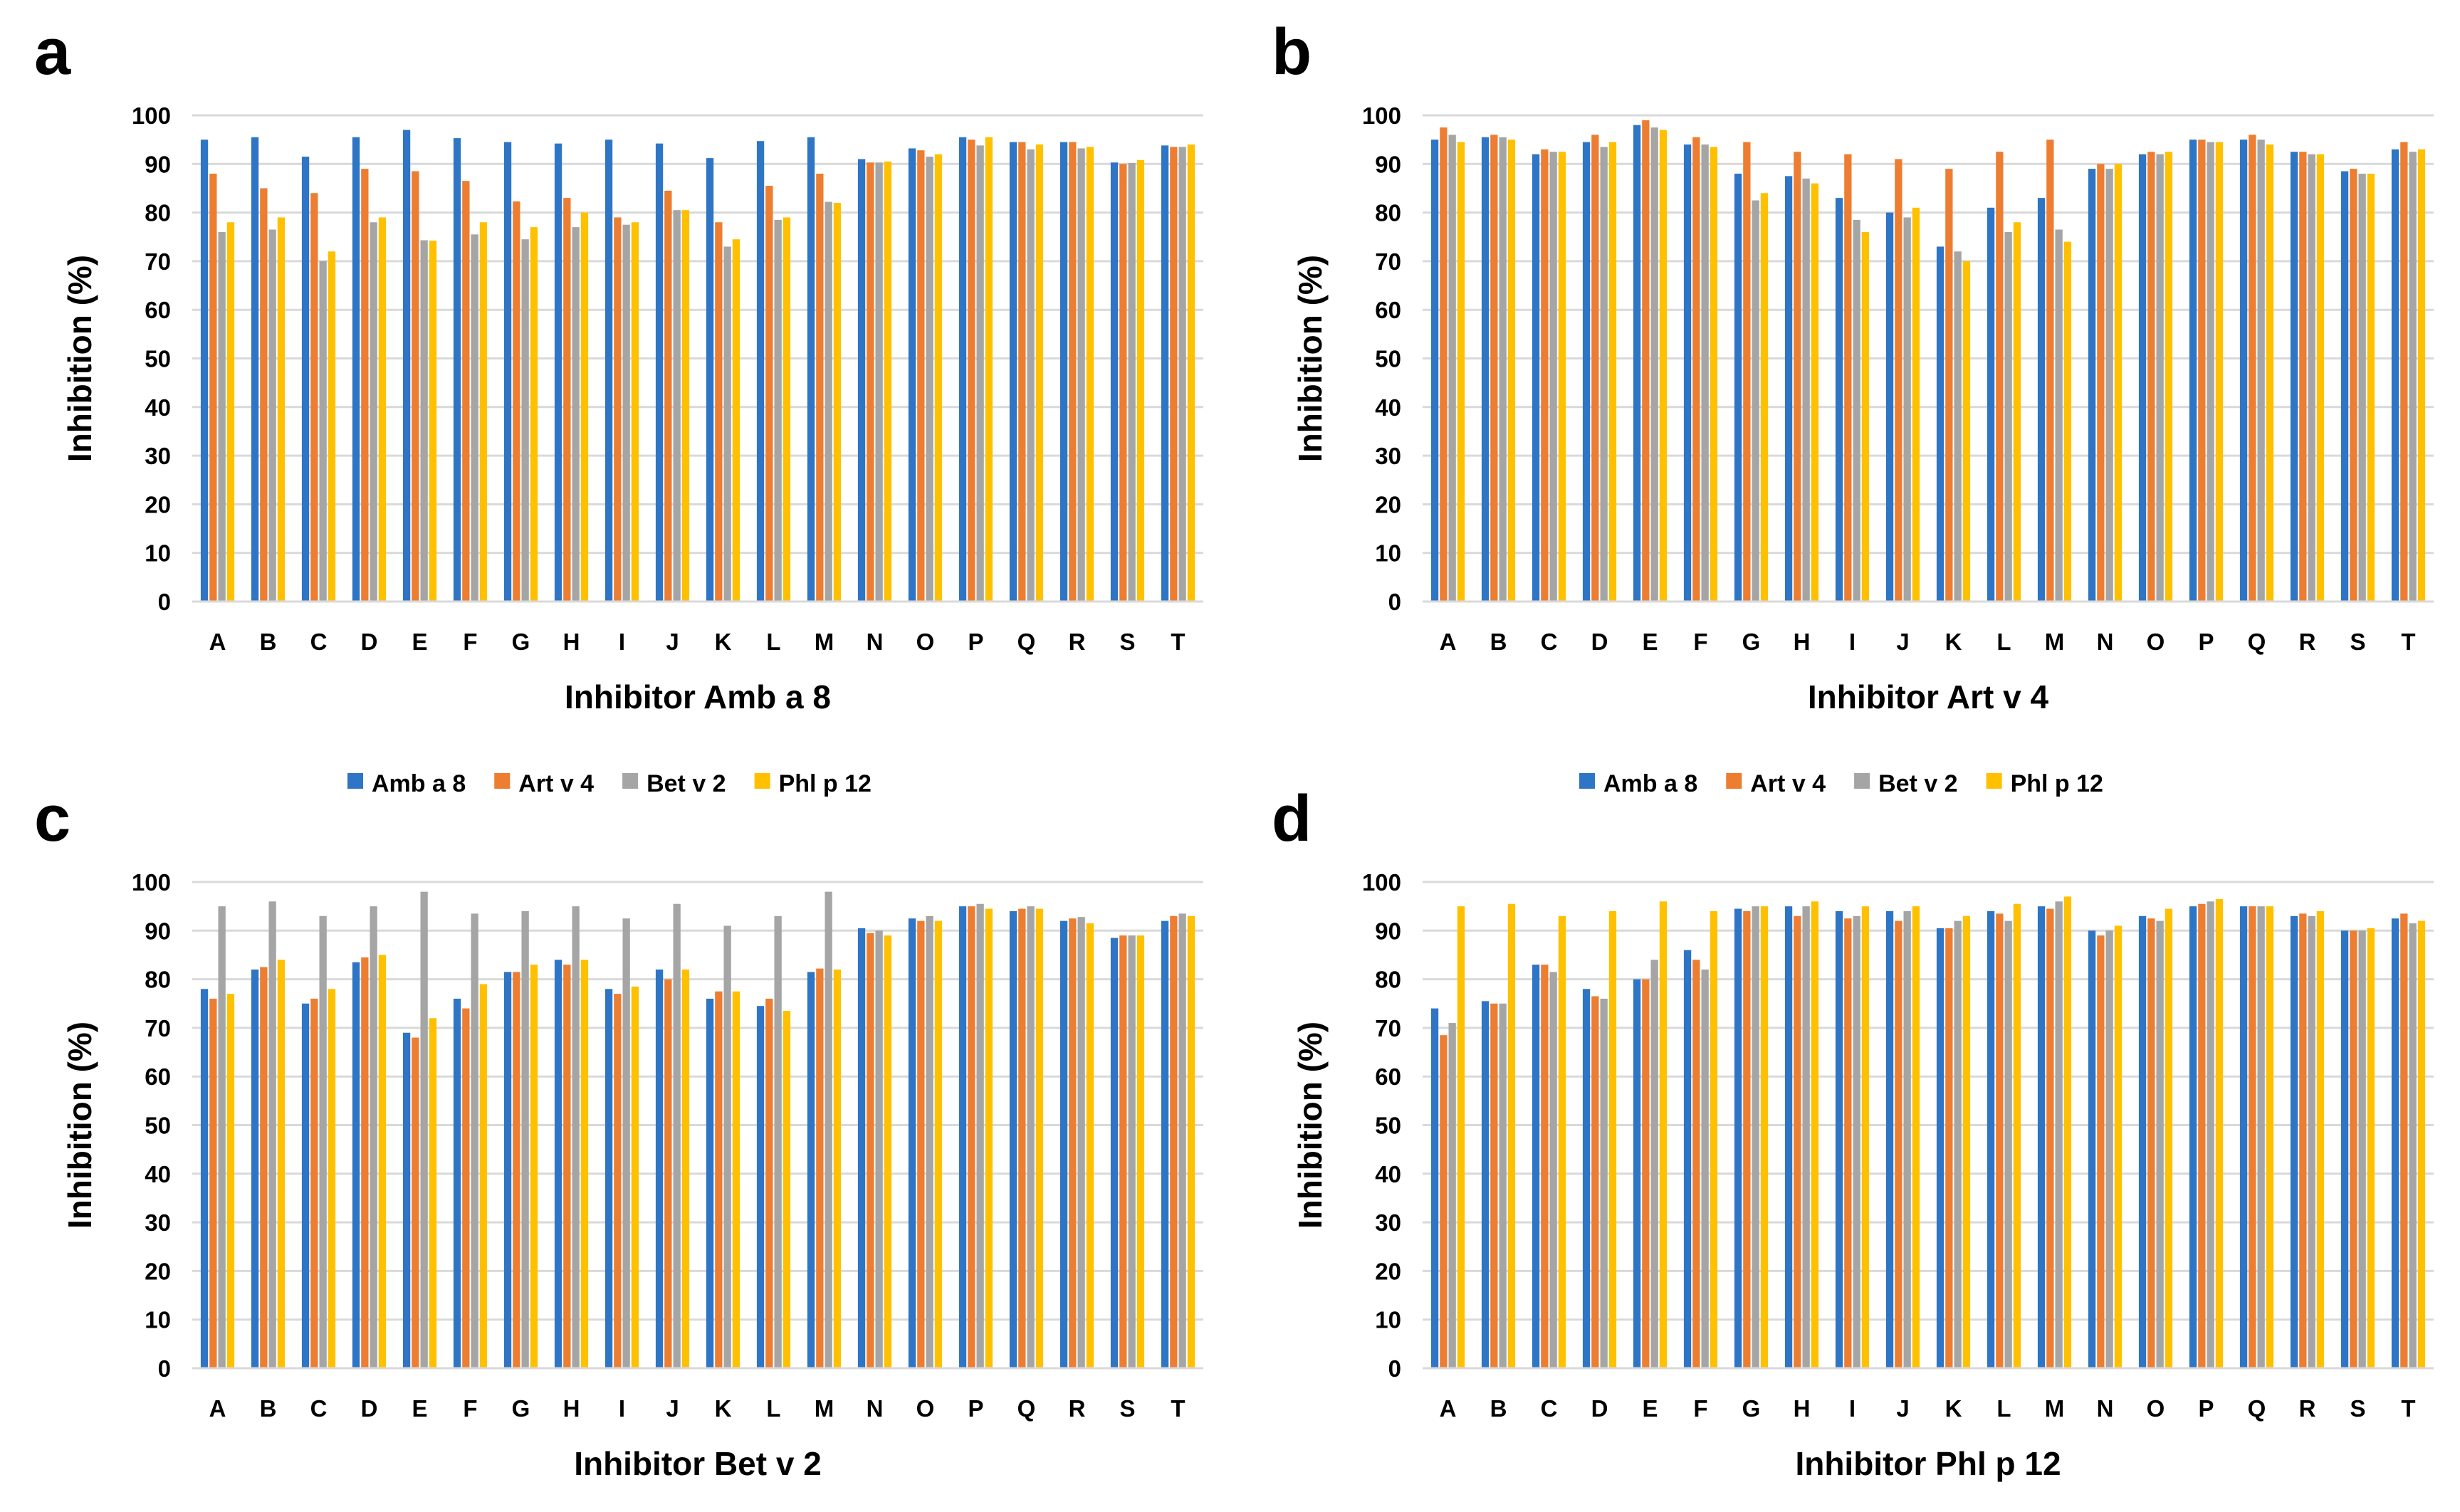 The image size is (2460, 1512). What do you see at coordinates (483, 412) in the screenshot?
I see `bar-phl-p-12-f` at bounding box center [483, 412].